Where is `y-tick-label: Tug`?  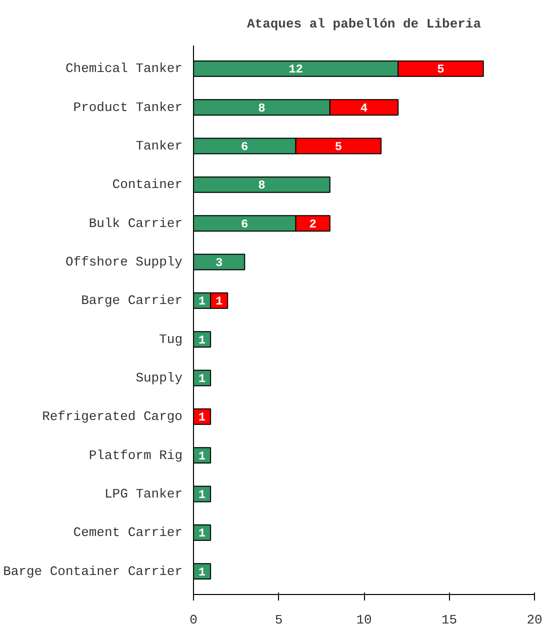 y-tick-label: Tug is located at coordinates (170, 339).